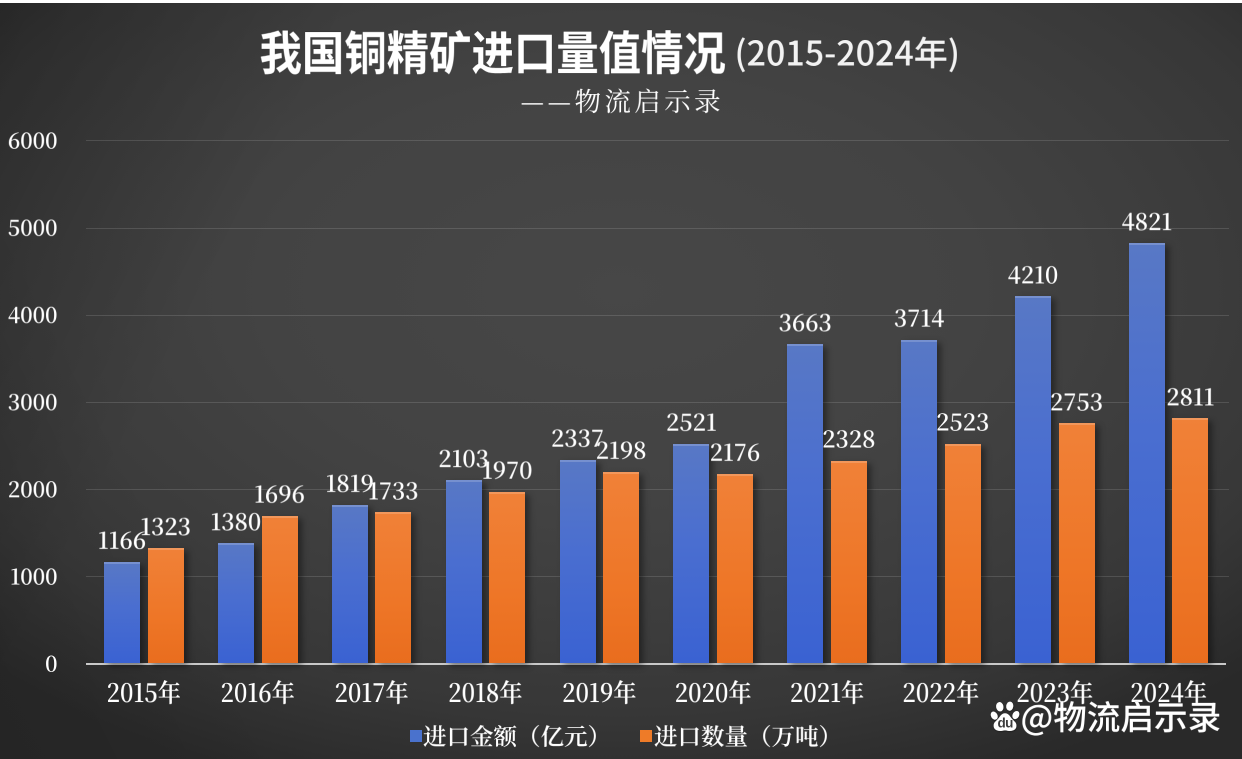 The width and height of the screenshot is (1242, 759). I want to click on svg-text: du, so click(1005, 723).